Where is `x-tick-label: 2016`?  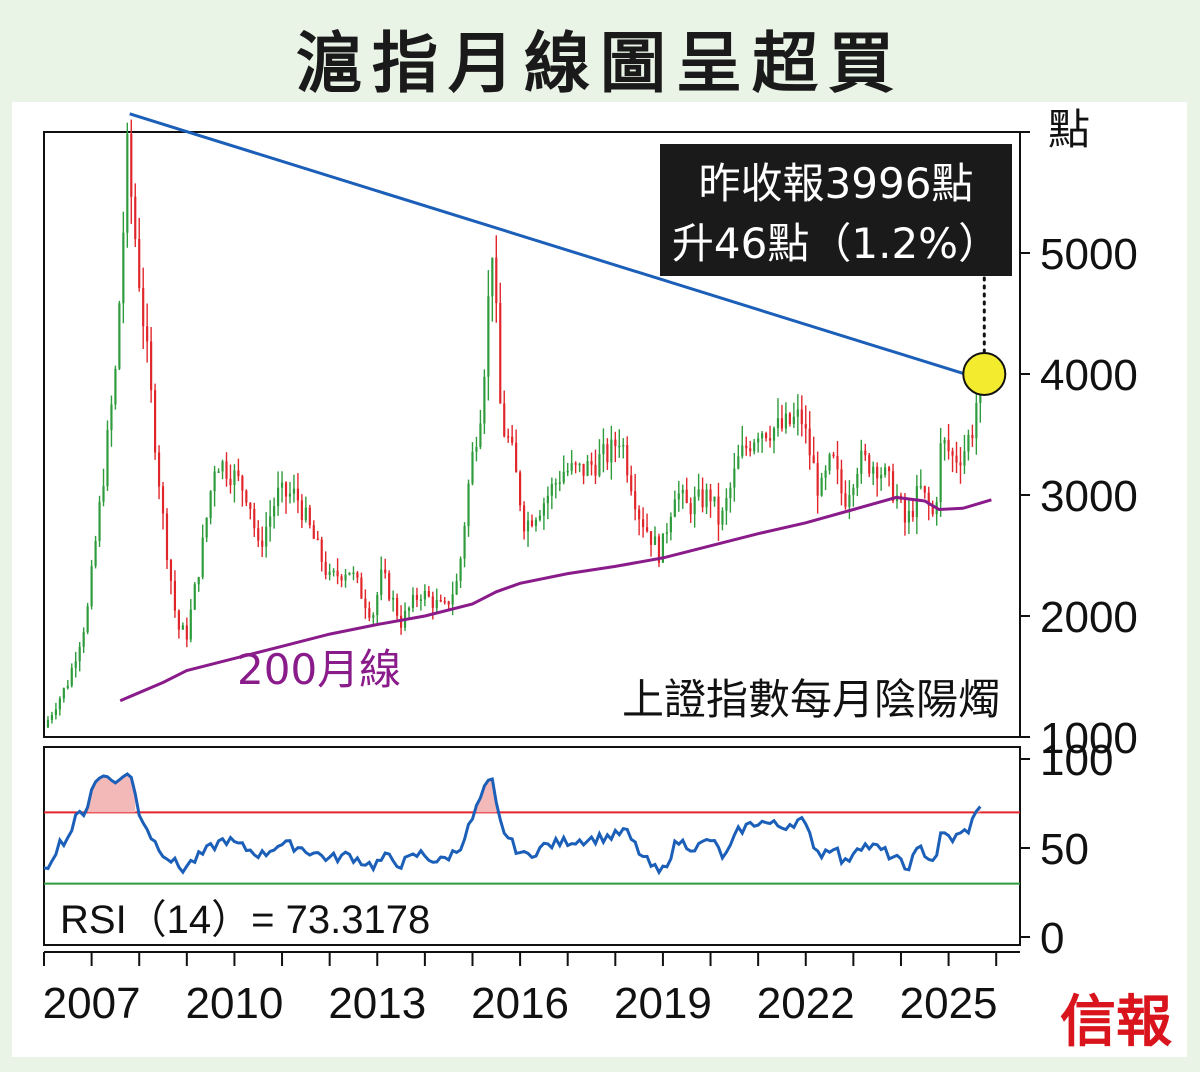 x-tick-label: 2016 is located at coordinates (520, 1003).